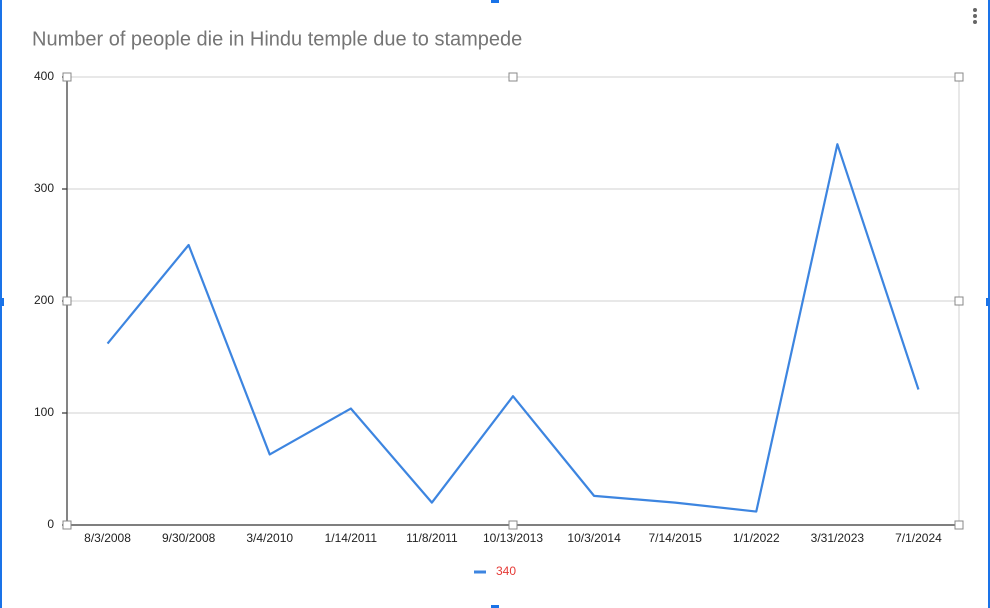 This screenshot has height=608, width=990. Describe the element at coordinates (44, 76) in the screenshot. I see `y-tick-label: 400` at that location.